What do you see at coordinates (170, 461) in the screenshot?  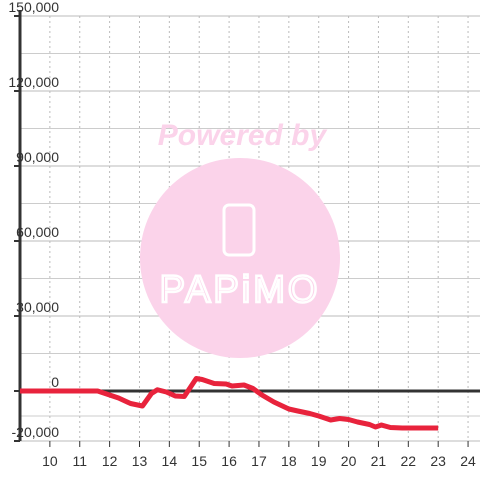 I see `x-tick-label: 14` at bounding box center [170, 461].